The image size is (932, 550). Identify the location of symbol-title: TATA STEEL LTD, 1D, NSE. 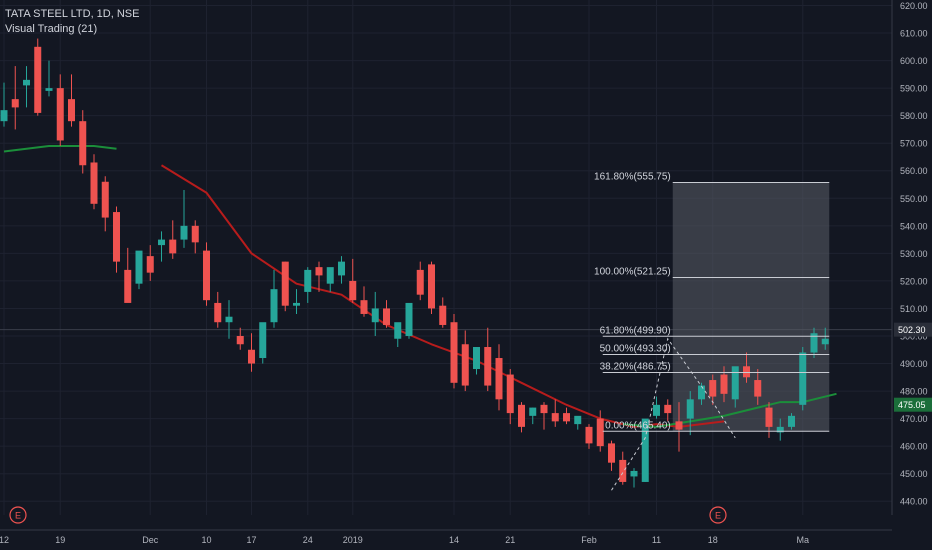
(72, 14).